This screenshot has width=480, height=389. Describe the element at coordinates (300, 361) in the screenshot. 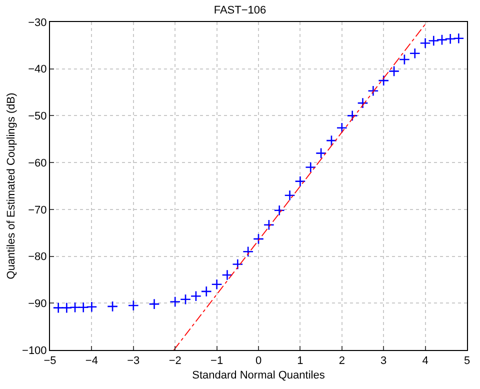

I see `x-tick-label: 1` at that location.